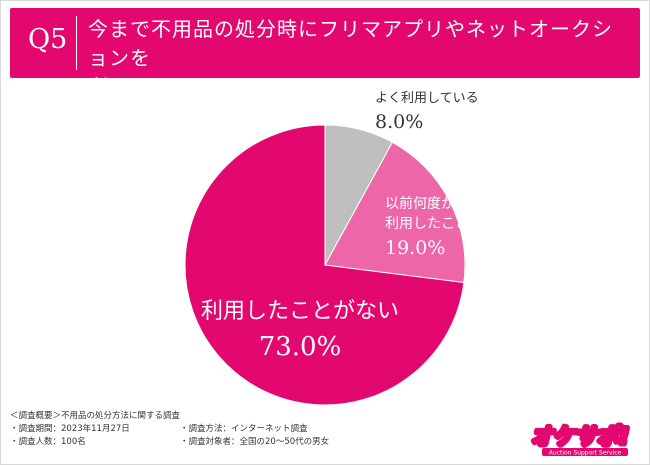 The height and width of the screenshot is (465, 650). Describe the element at coordinates (300, 347) in the screenshot. I see `percent-never: 73.0%` at that location.